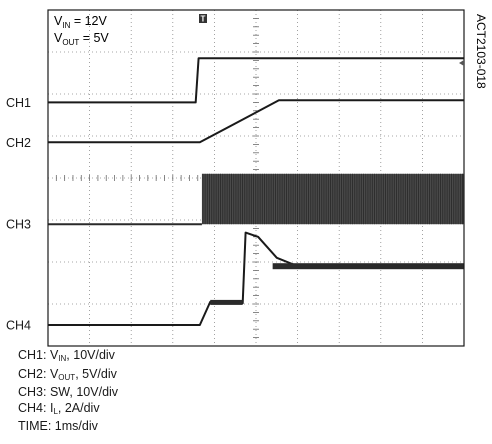 This screenshot has height=444, width=492. What do you see at coordinates (66, 355) in the screenshot?
I see `ch1-legend-entry: CH1: VIN, 10V/div` at bounding box center [66, 355].